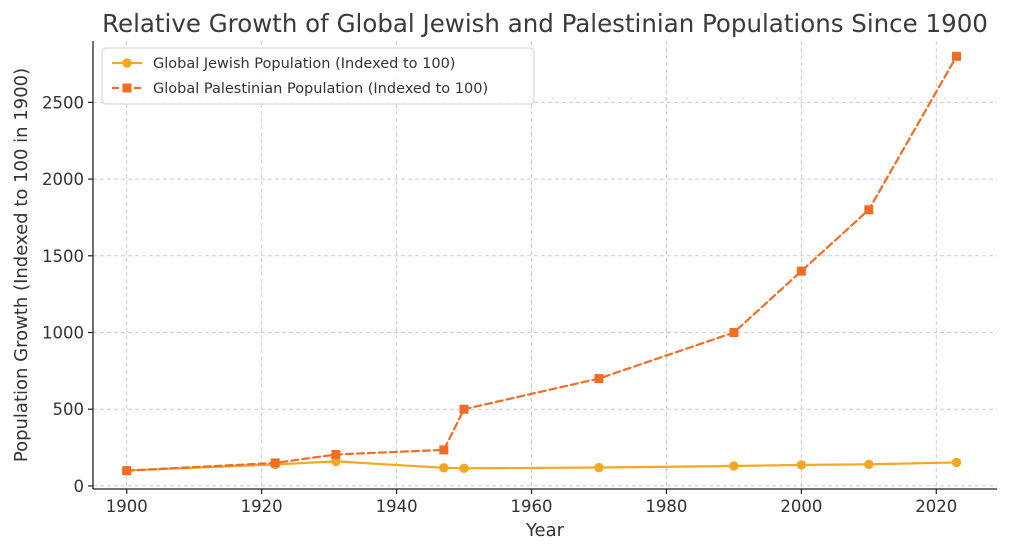 The width and height of the screenshot is (1024, 552). What do you see at coordinates (262, 506) in the screenshot?
I see `x-tick-label: 1920` at bounding box center [262, 506].